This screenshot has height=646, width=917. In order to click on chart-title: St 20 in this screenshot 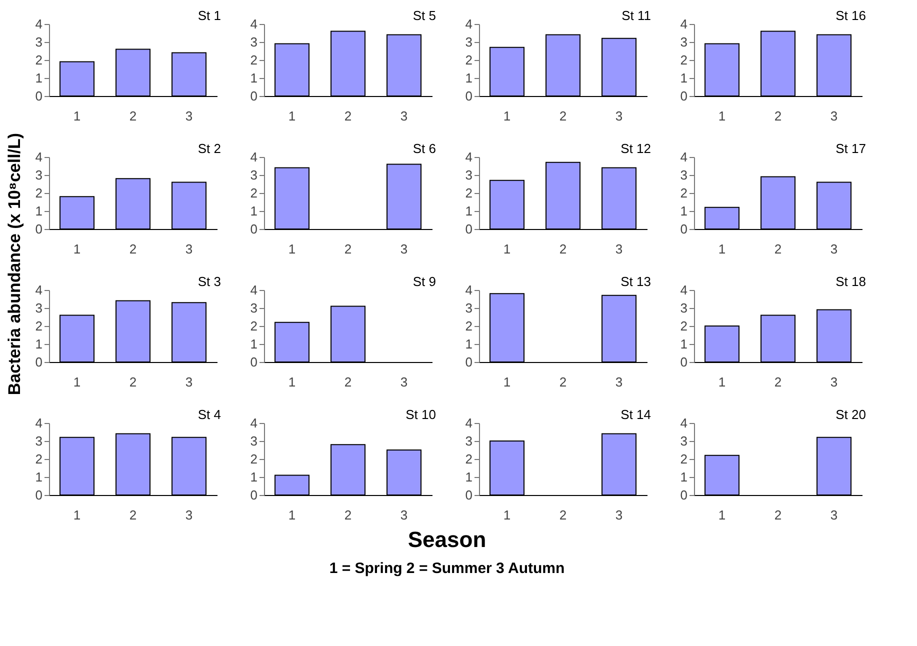, I will do `click(851, 414)`.